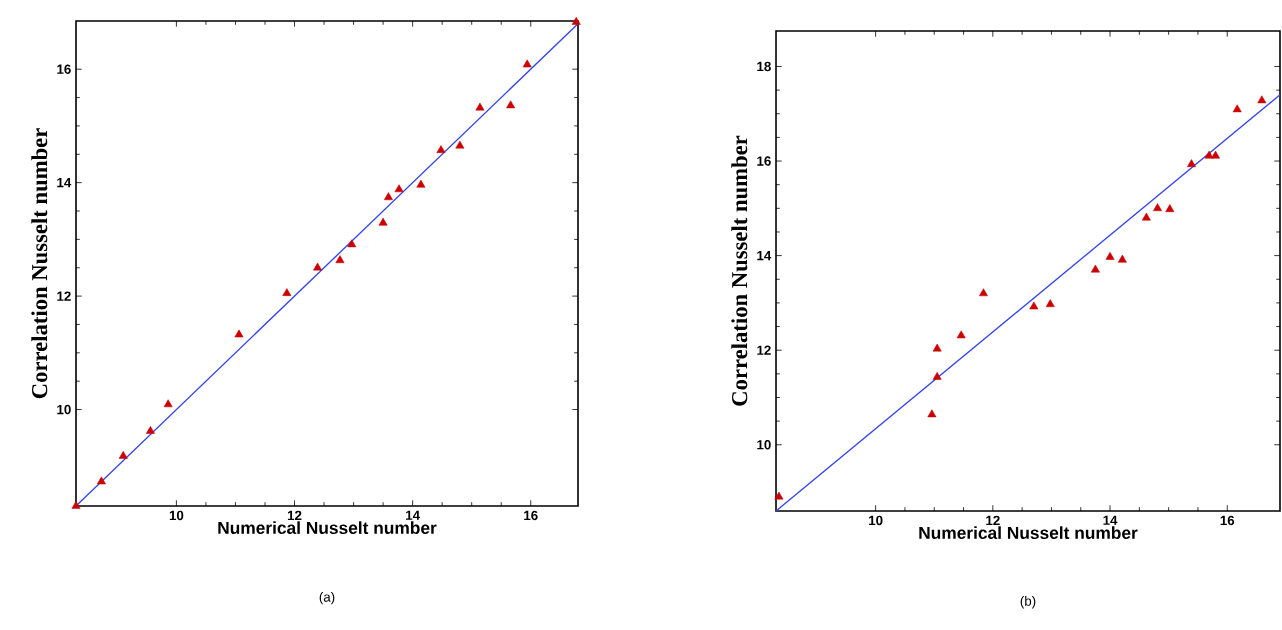  What do you see at coordinates (327, 598) in the screenshot?
I see `text: (a)` at bounding box center [327, 598].